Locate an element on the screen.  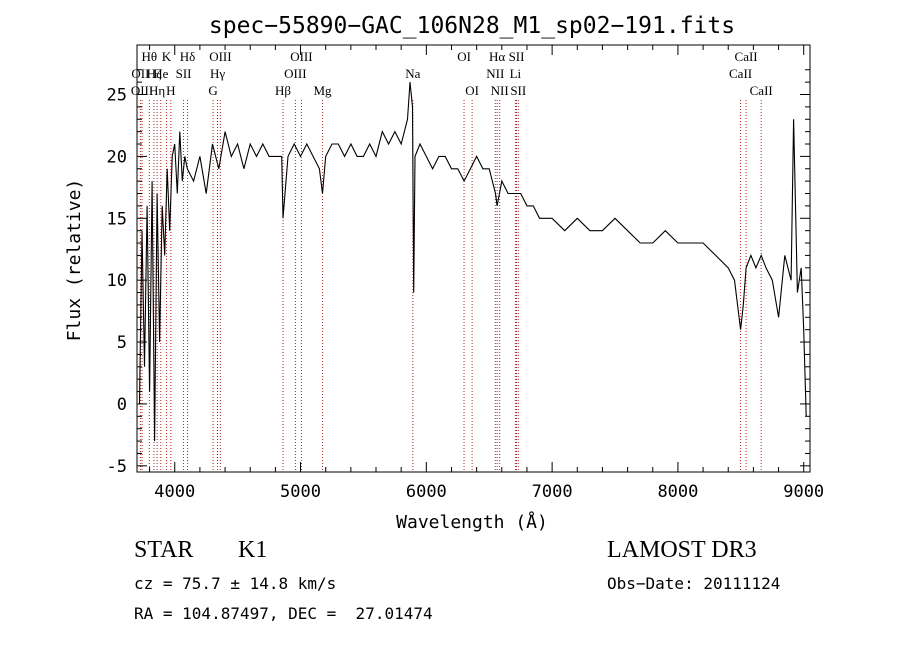
ra-dec-coordinates: RA = 104.87497, DEC = 27.01474 is located at coordinates (283, 613).